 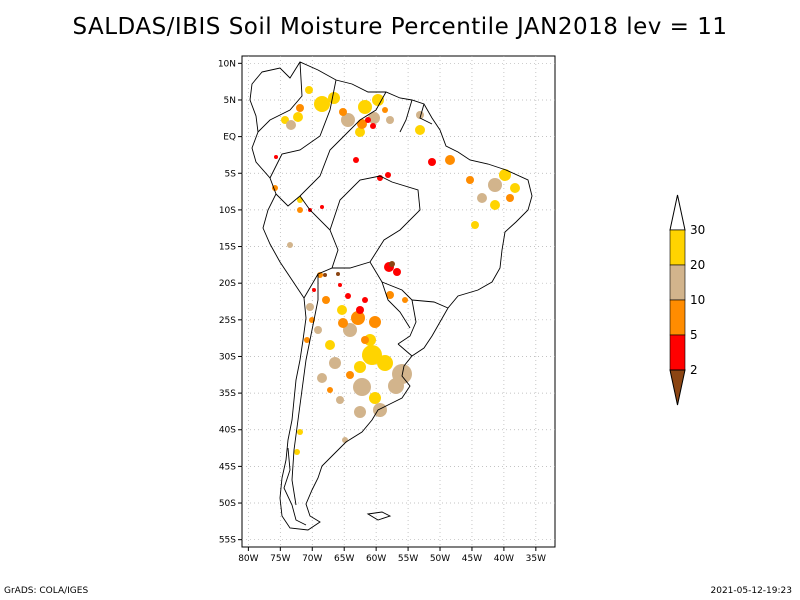 What do you see at coordinates (751, 591) in the screenshot?
I see `footer-timestamp: 2021-05-12-19:23` at bounding box center [751, 591].